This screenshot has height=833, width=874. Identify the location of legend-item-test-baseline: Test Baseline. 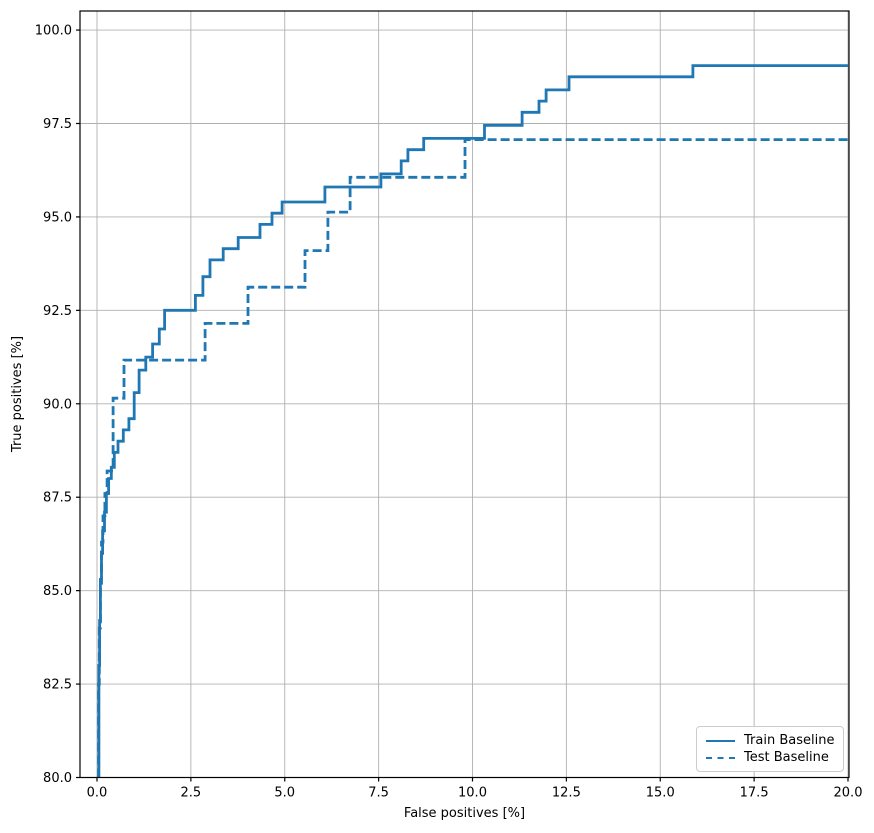
(769, 757).